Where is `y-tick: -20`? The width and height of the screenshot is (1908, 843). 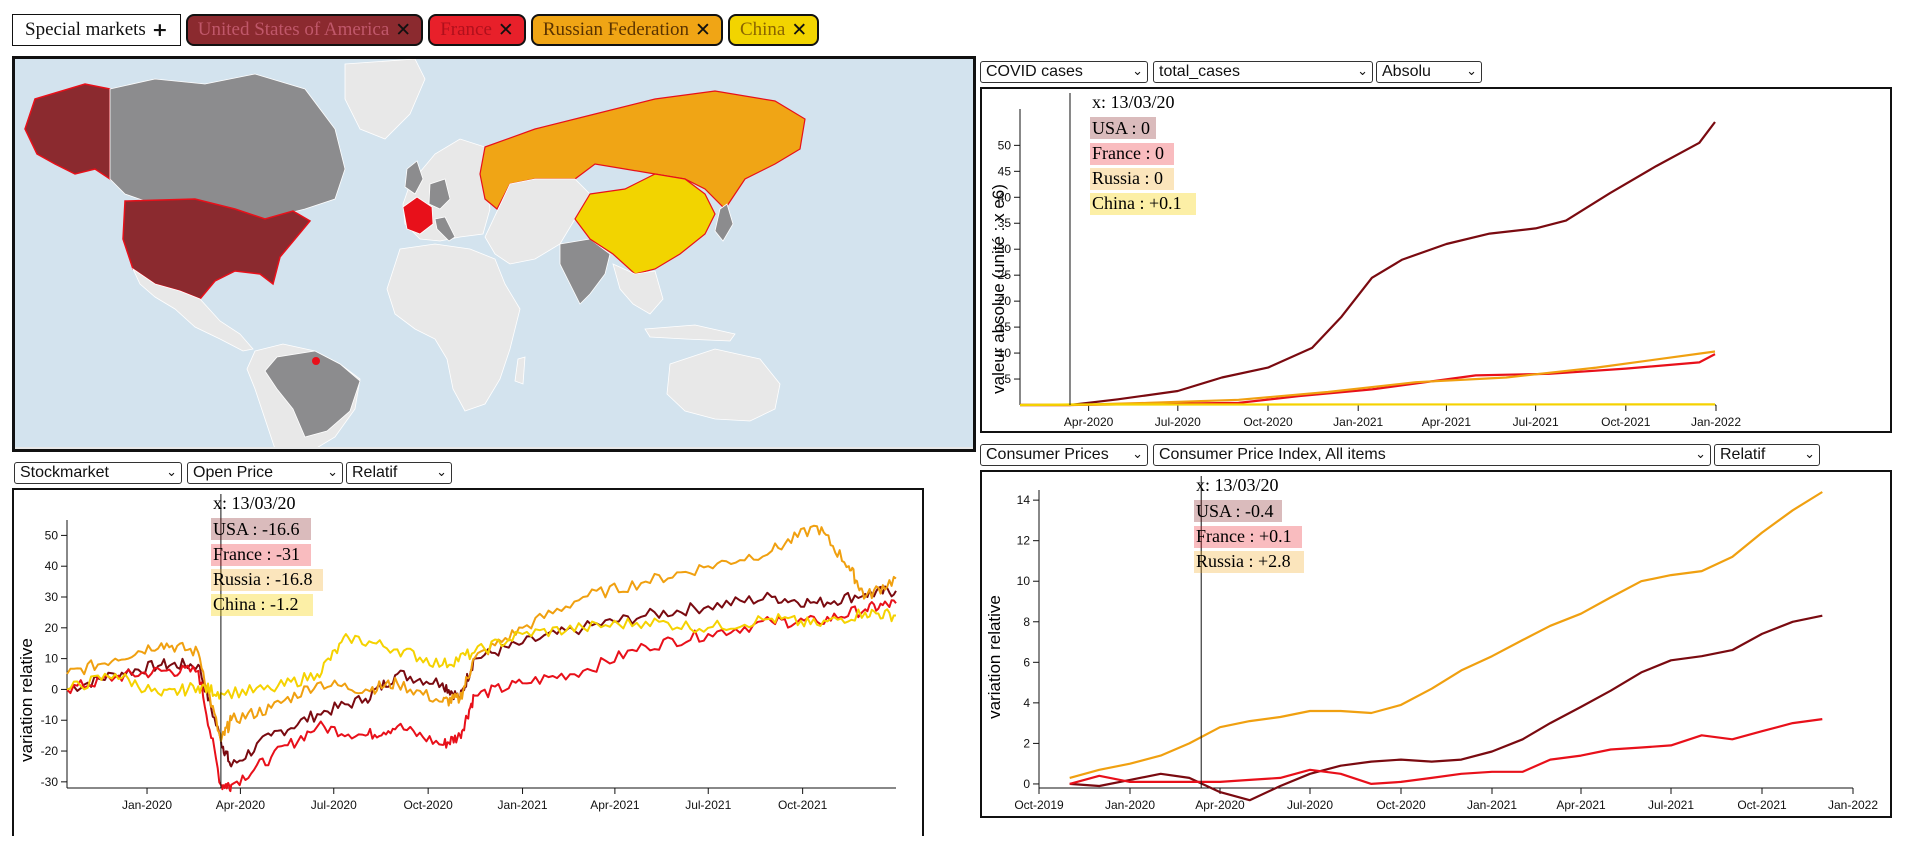
y-tick: -20 is located at coordinates (54, 751).